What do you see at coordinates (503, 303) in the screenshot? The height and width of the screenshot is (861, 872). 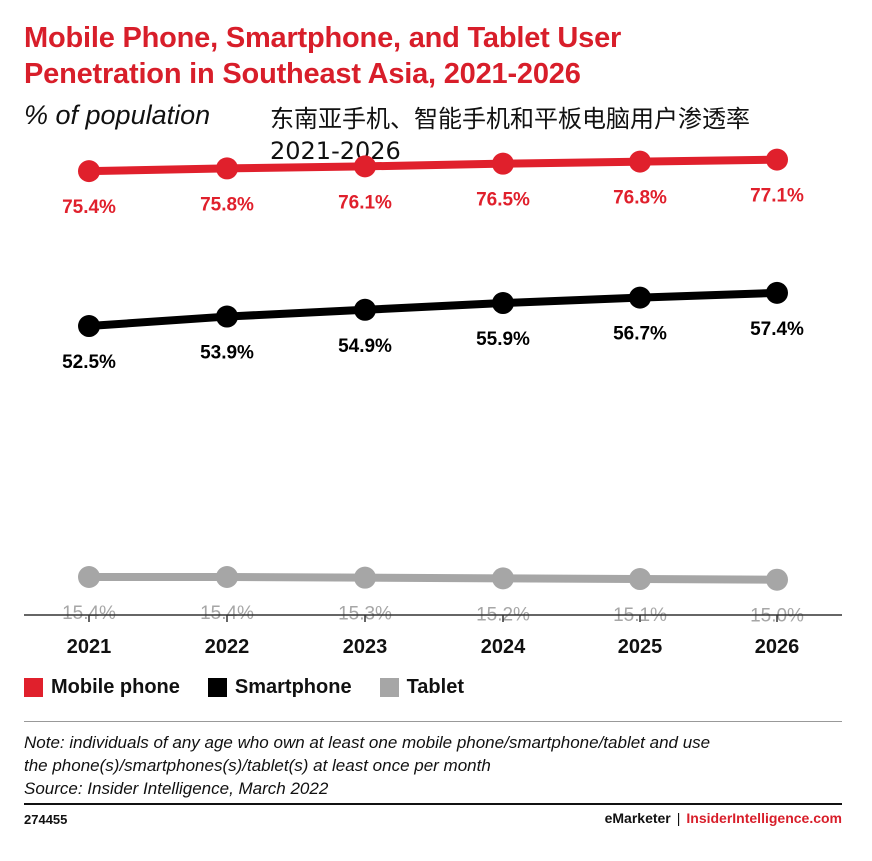 I see `data-point-smartphone-2024` at bounding box center [503, 303].